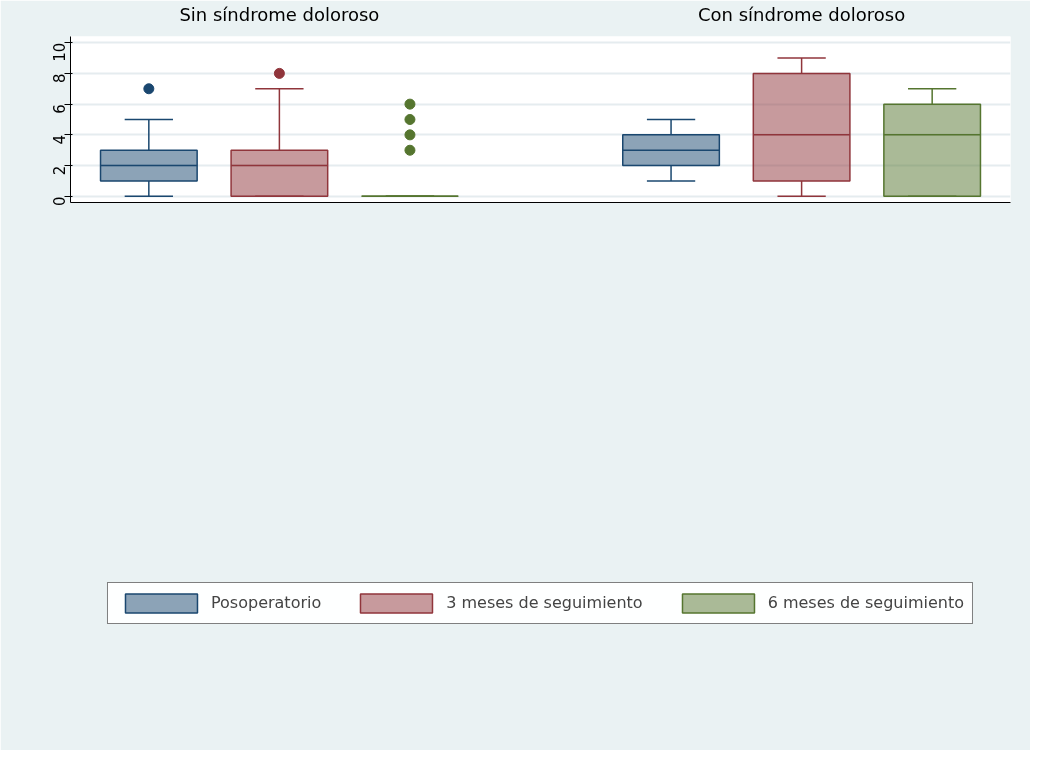 This screenshot has width=1052, height=769. I want to click on y-tick-label: 2, so click(60, 170).